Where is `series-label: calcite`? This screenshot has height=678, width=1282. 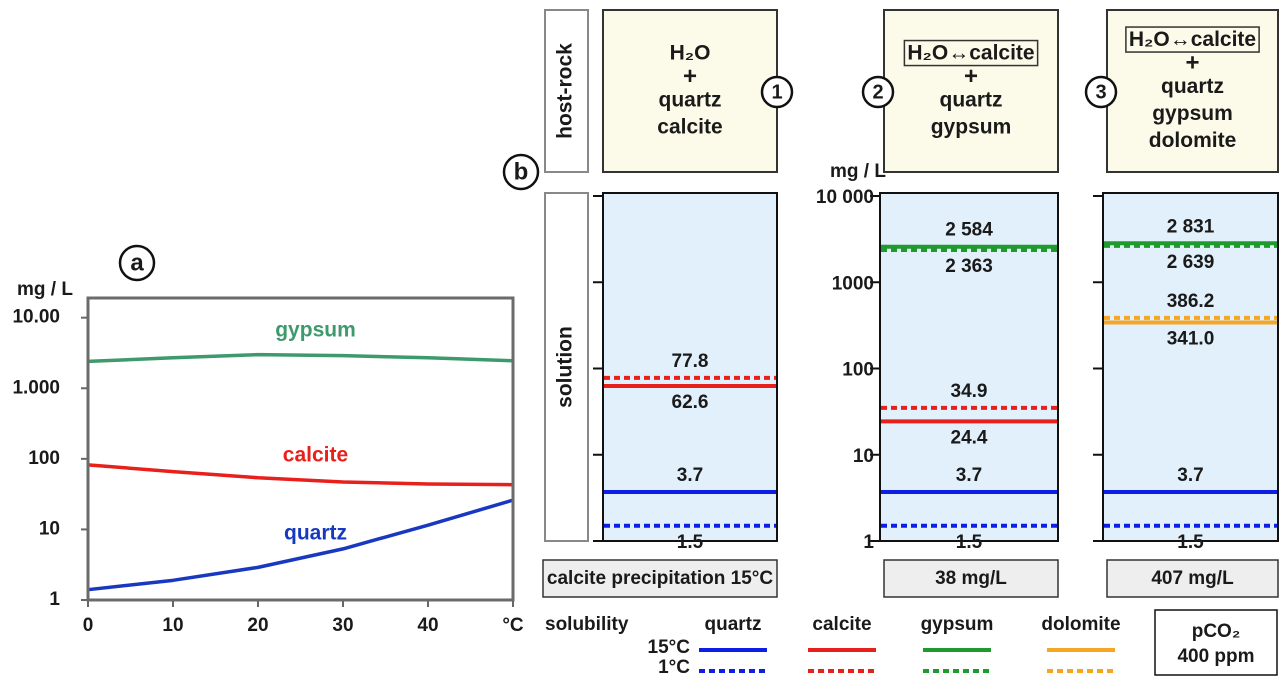 series-label: calcite is located at coordinates (315, 454).